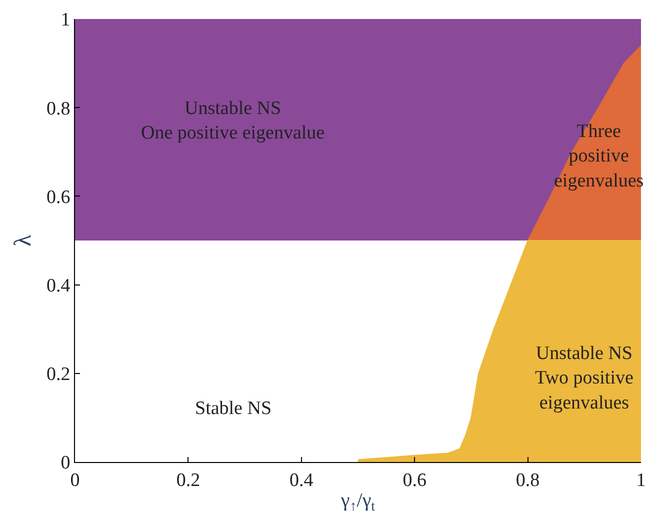 The height and width of the screenshot is (517, 656). Describe the element at coordinates (65, 463) in the screenshot. I see `y-tick-label: 0` at that location.